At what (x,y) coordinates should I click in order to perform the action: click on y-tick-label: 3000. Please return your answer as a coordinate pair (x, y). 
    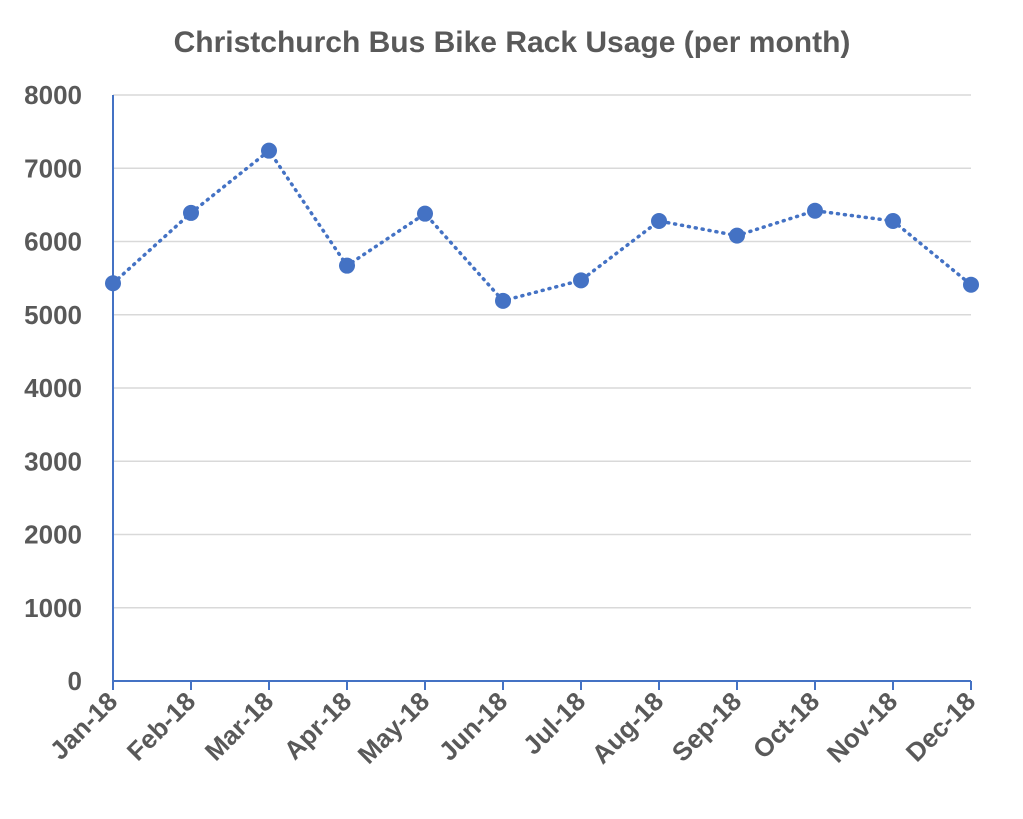
    Looking at the image, I should click on (53, 461).